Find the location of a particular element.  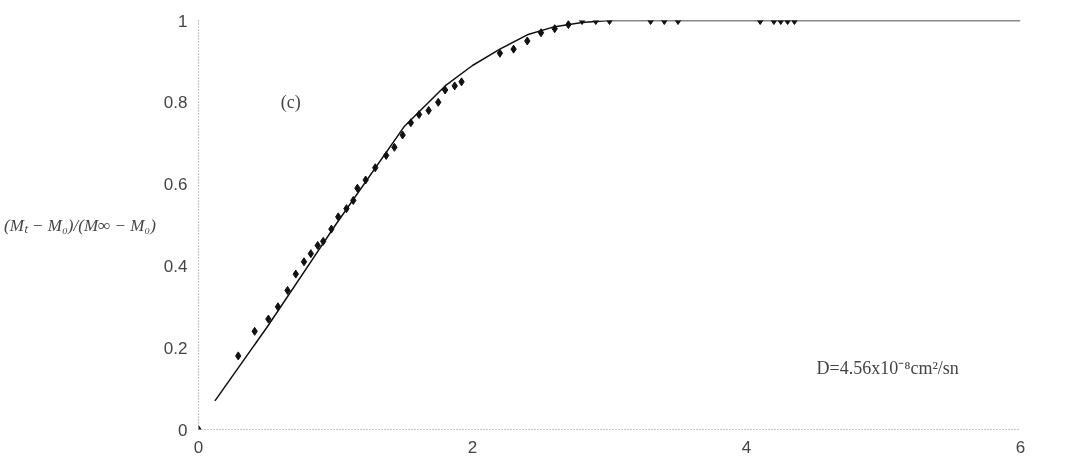

y-tick-label: 1 is located at coordinates (183, 21).